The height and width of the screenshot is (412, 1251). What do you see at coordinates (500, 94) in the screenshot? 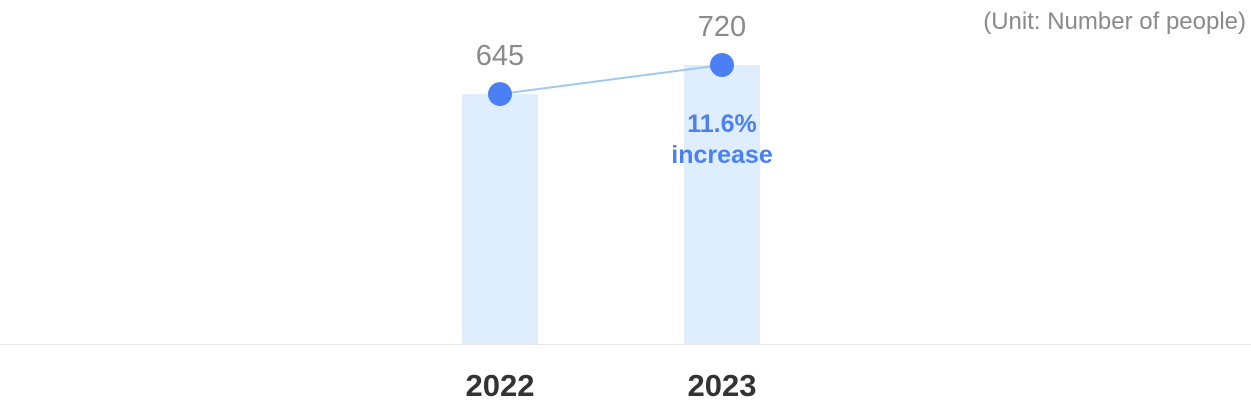
I see `marker-2022` at bounding box center [500, 94].